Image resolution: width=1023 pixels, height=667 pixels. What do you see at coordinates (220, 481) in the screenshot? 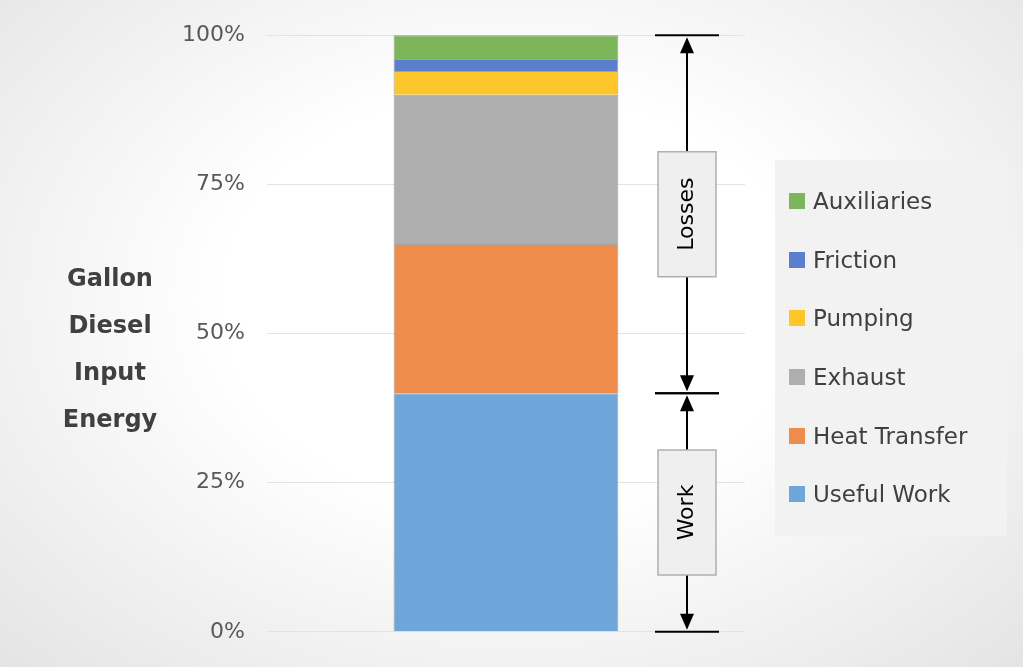
I see `y-tick-label: 25%` at bounding box center [220, 481].